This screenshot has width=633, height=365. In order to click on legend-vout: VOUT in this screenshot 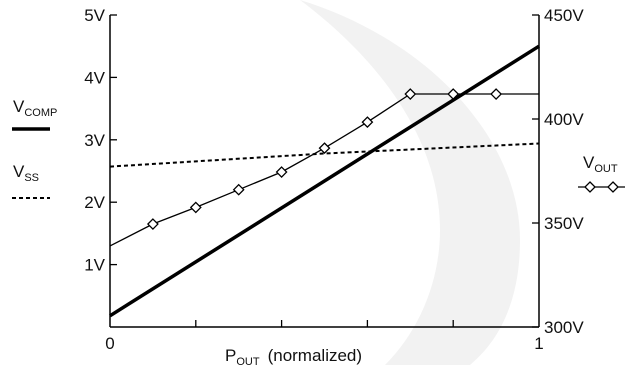, I will do `click(601, 173)`.